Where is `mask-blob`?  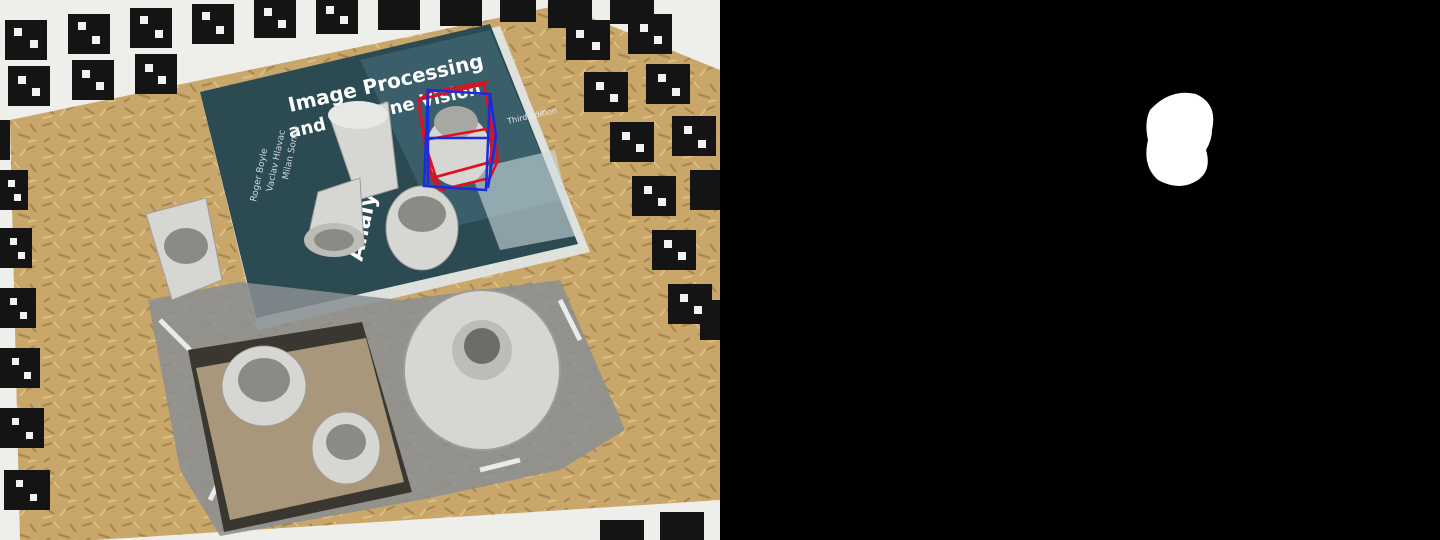
mask-blob is located at coordinates (1180, 139).